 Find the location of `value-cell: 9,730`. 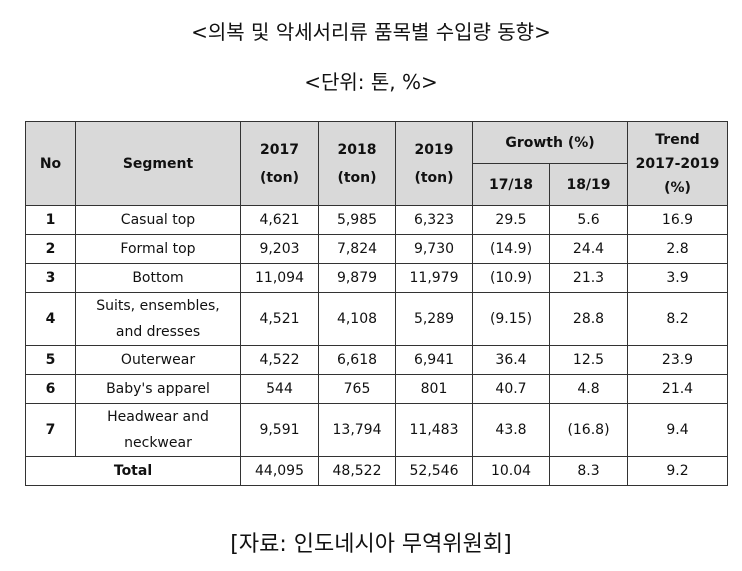

value-cell: 9,730 is located at coordinates (434, 249).